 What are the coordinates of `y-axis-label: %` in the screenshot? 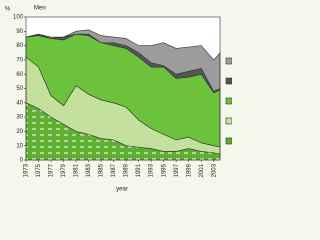 It's located at (8, 10).